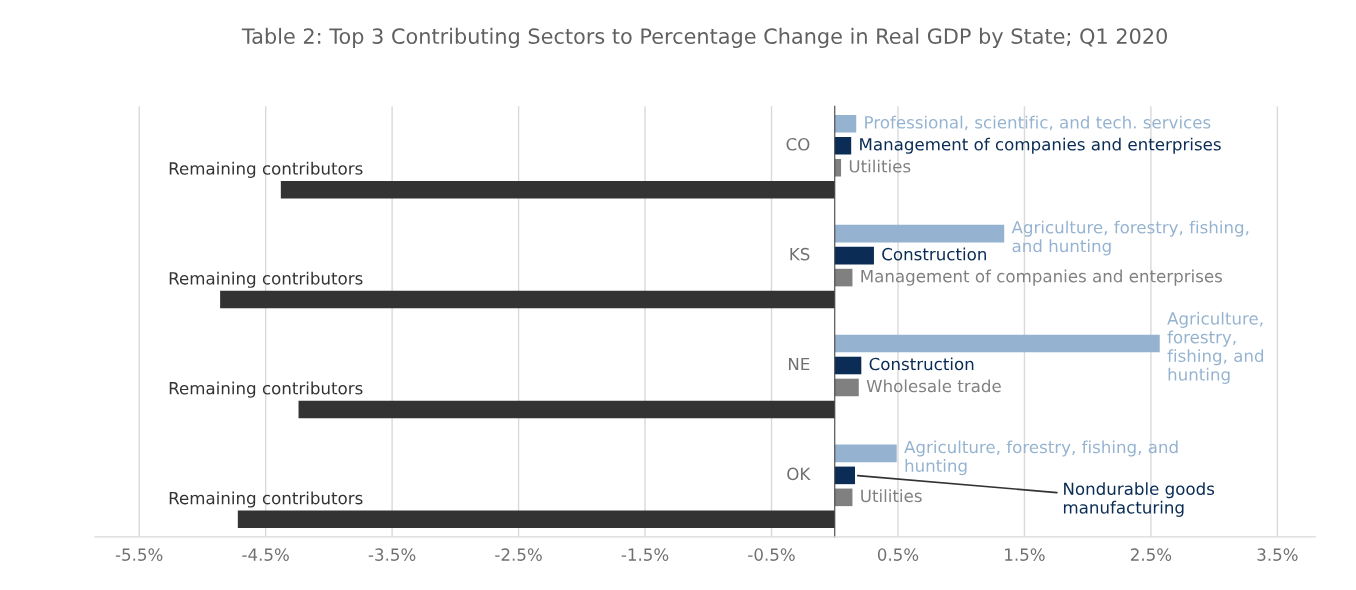 The image size is (1356, 590). Describe the element at coordinates (799, 474) in the screenshot. I see `y-tick-label: OK` at that location.